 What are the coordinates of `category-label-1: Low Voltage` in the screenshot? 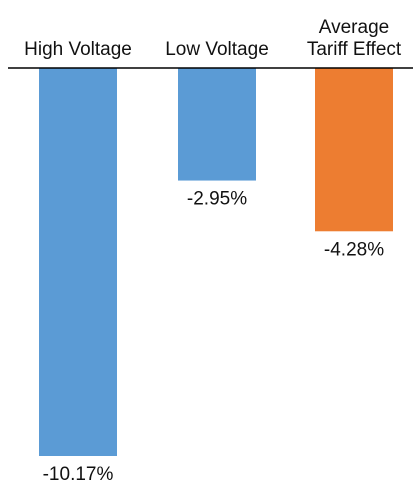 It's located at (217, 49).